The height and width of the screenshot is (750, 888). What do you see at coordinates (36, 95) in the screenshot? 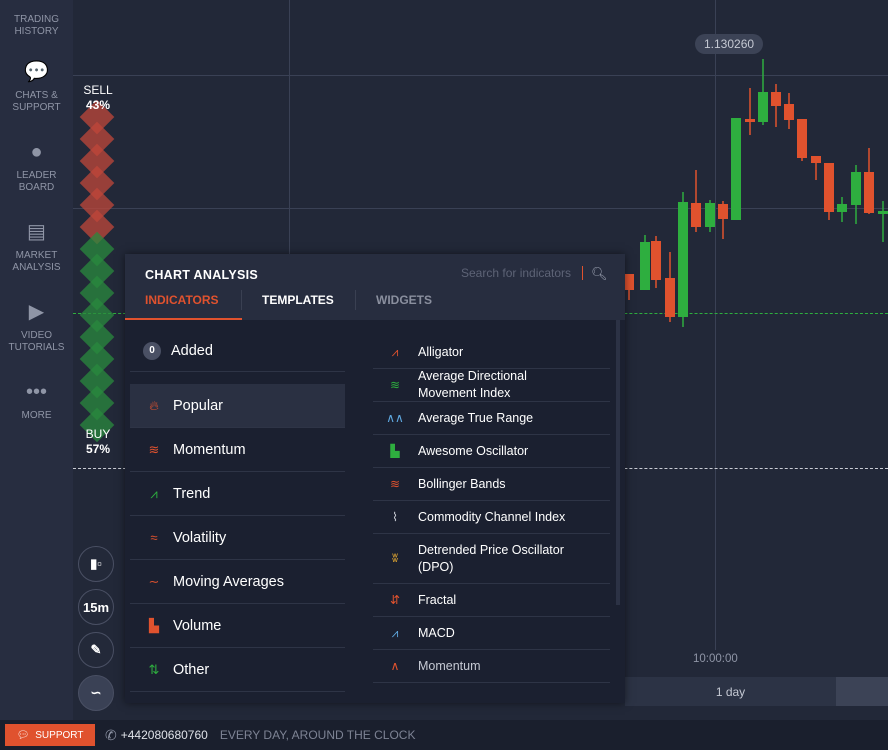
I see `label: CHATS &` at bounding box center [36, 95].